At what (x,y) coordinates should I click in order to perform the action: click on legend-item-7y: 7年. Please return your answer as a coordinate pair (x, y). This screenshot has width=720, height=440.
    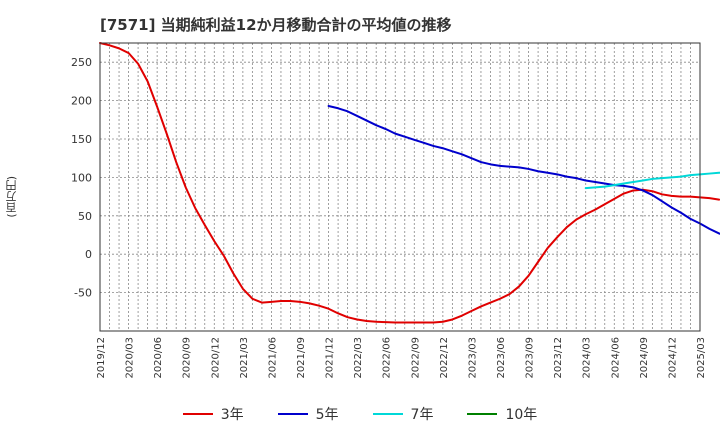
    Looking at the image, I should click on (403, 414).